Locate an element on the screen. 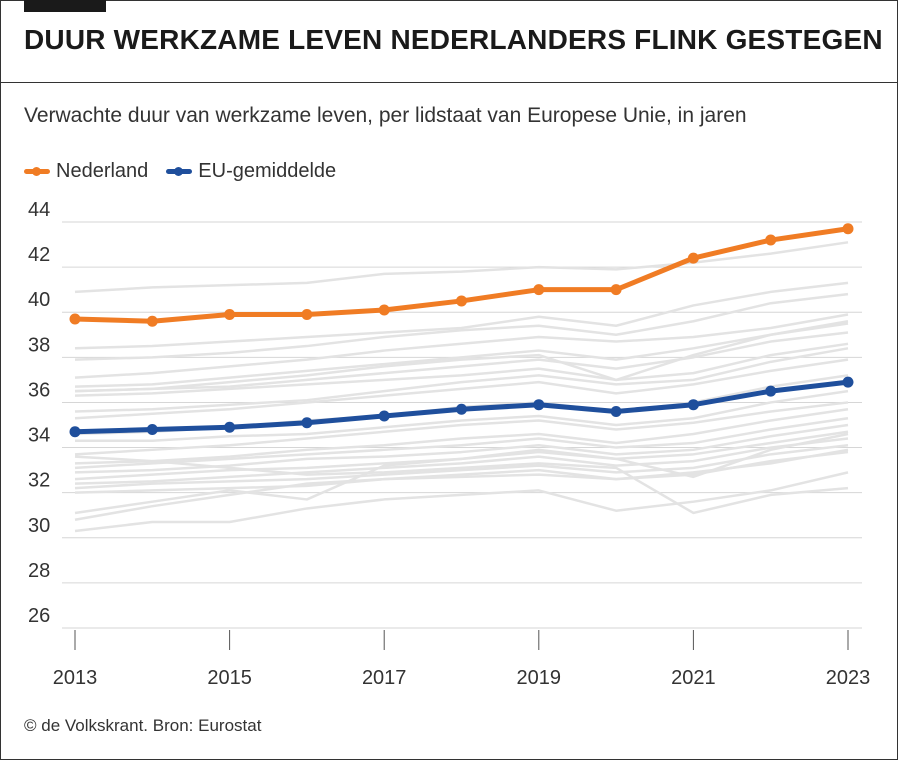 This screenshot has width=900, height=762. series-line-nederland is located at coordinates (461, 275).